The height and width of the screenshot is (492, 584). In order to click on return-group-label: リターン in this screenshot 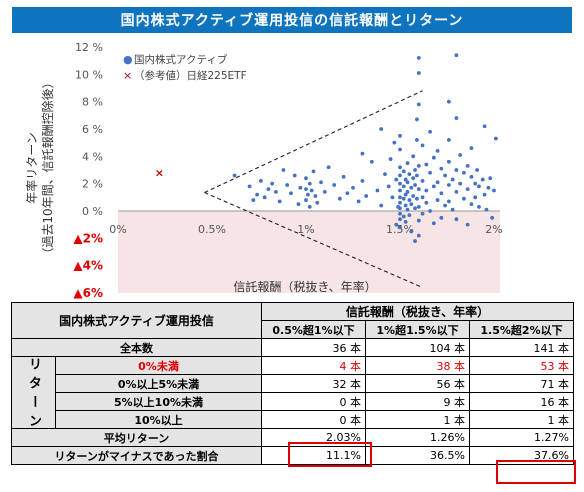, I will do `click(33, 394)`.